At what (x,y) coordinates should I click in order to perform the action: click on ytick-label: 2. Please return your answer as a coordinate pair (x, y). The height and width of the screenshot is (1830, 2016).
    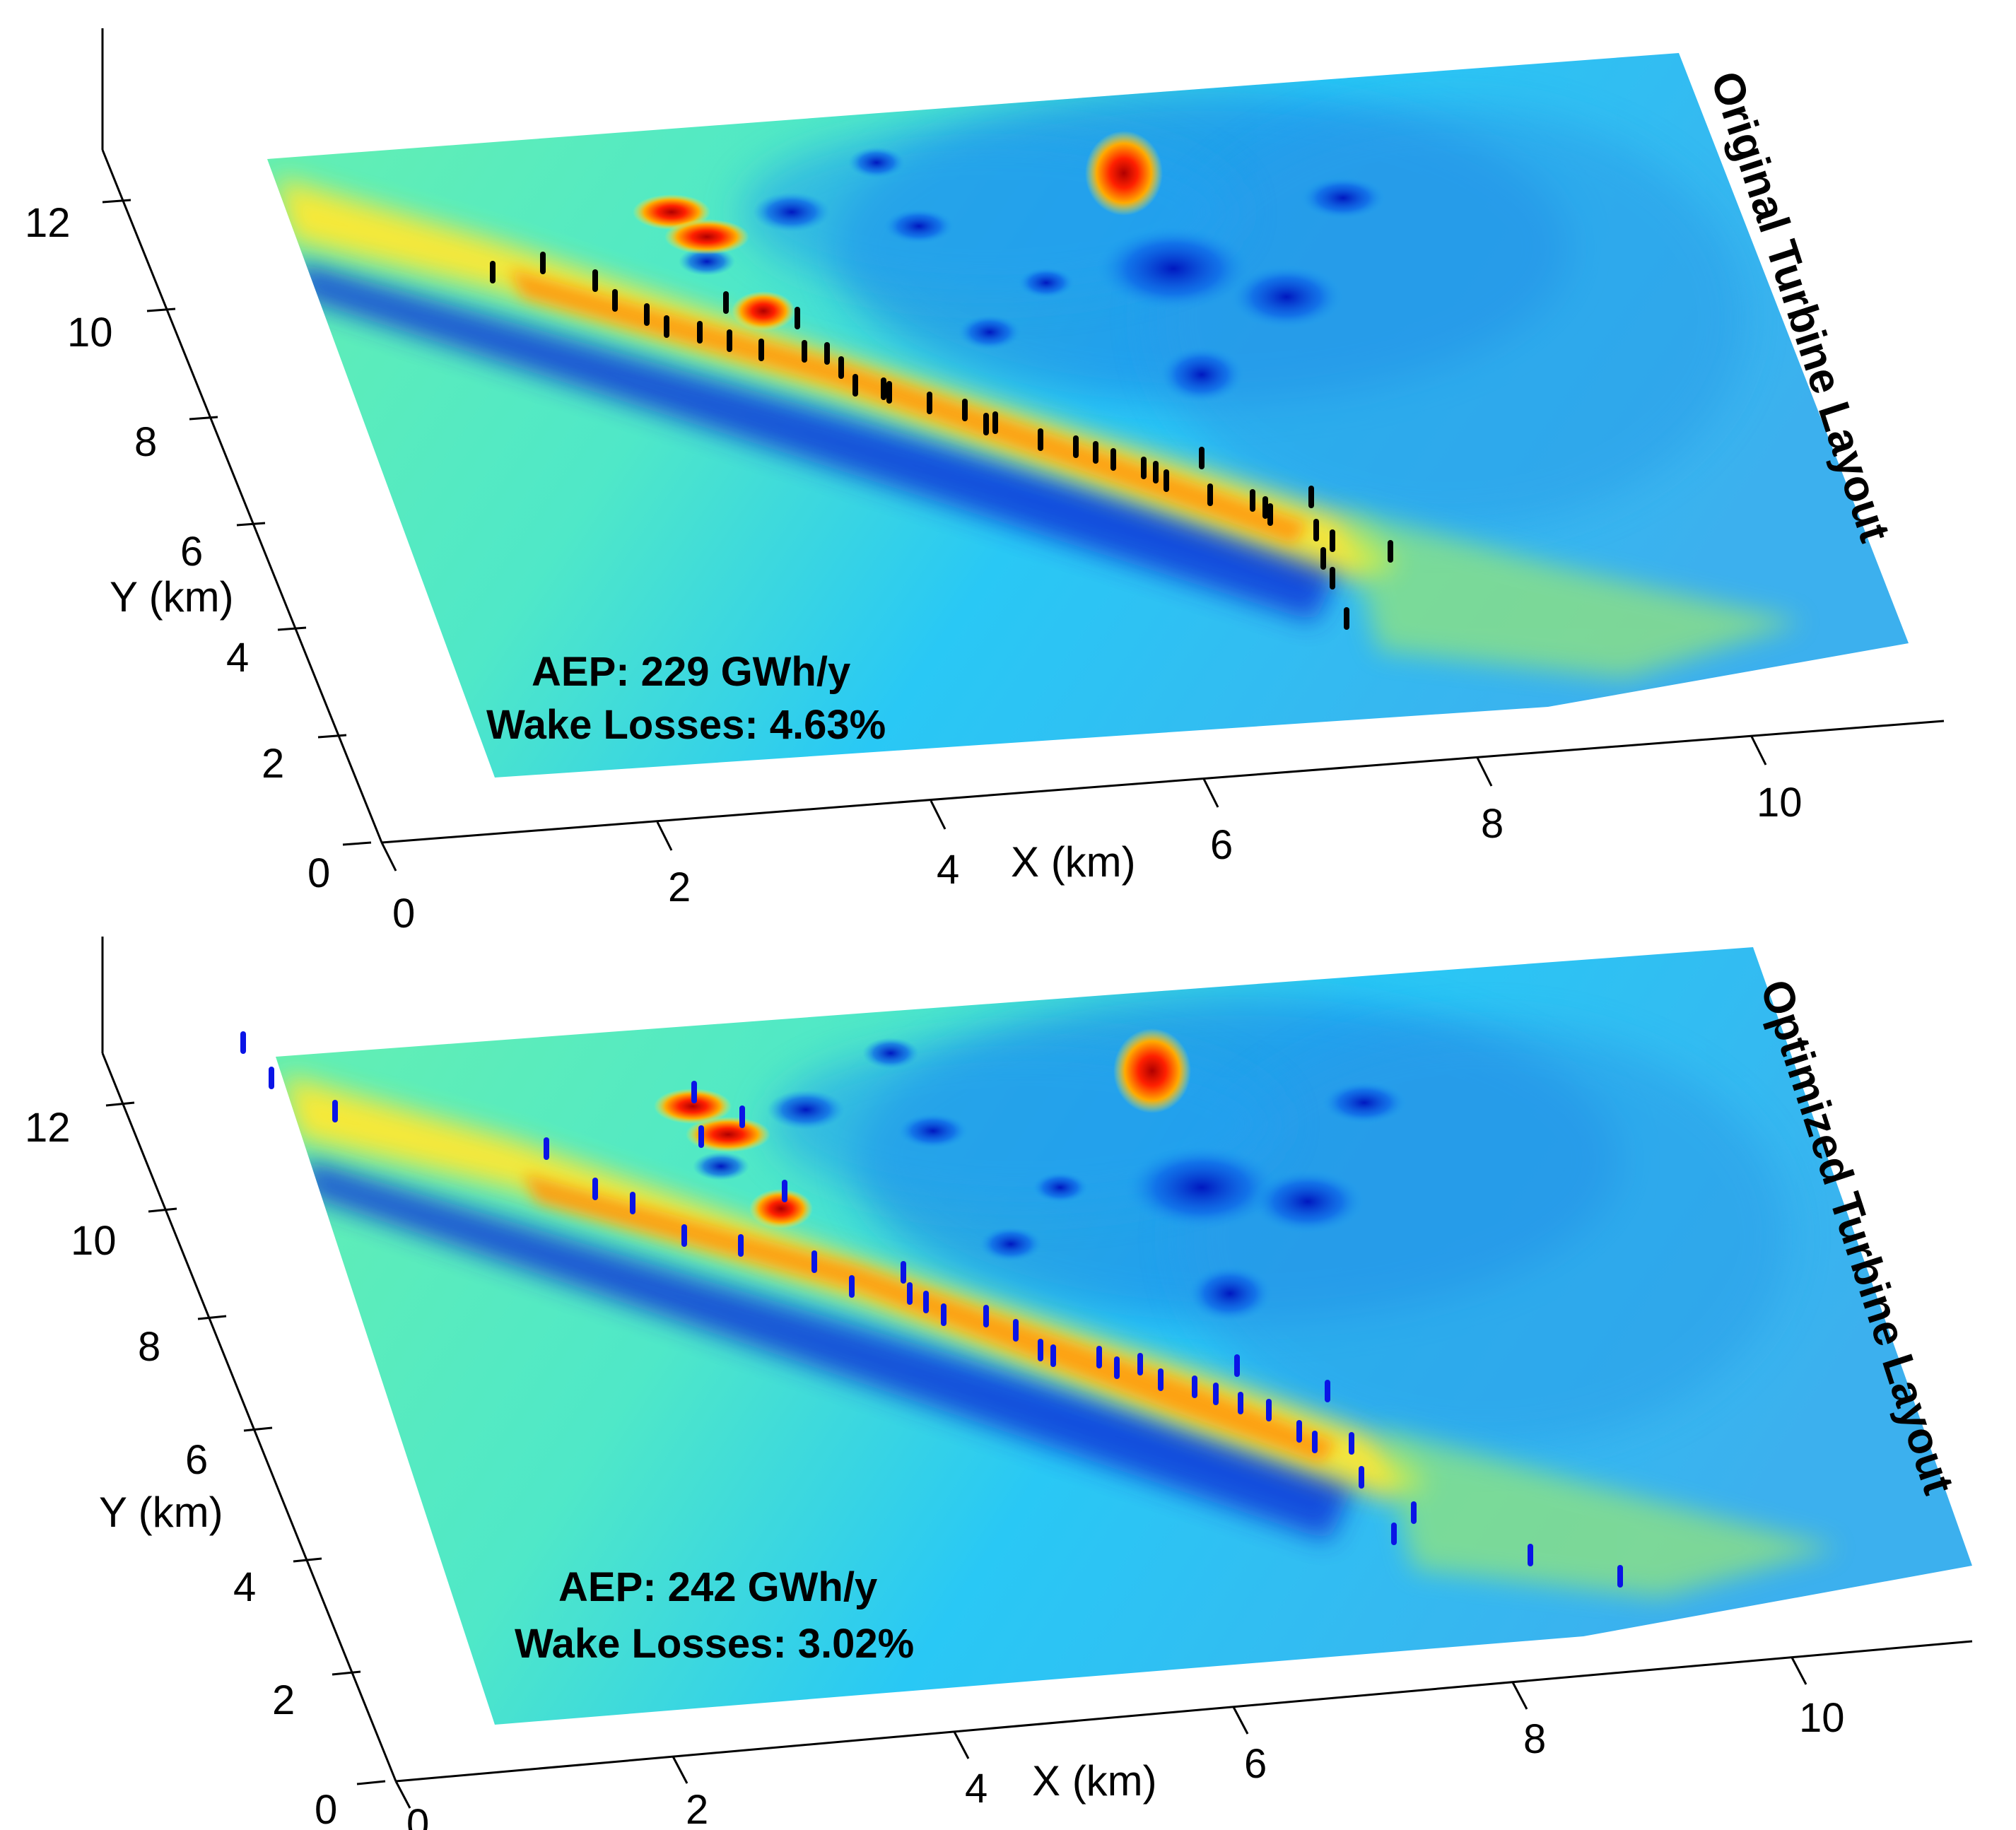
    Looking at the image, I should click on (273, 764).